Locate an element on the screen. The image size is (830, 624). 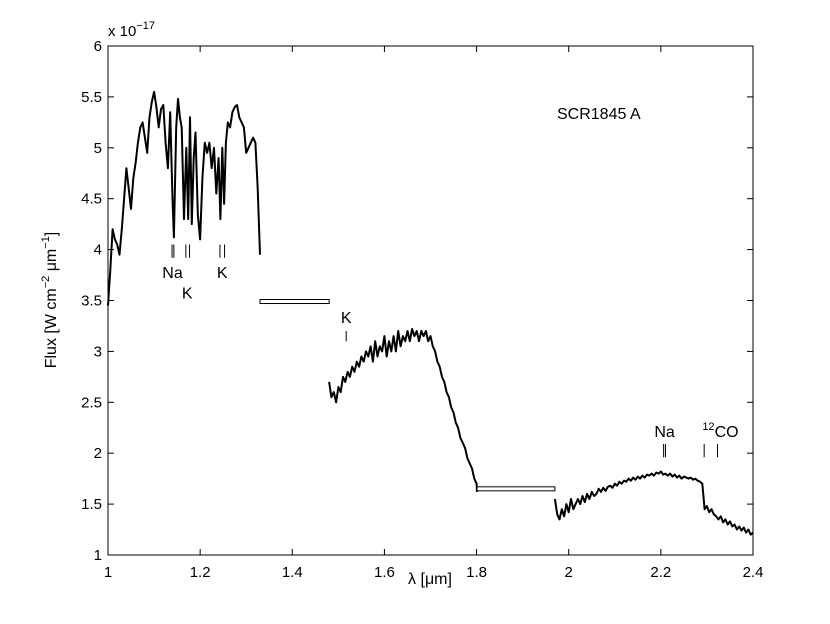
y-multiplier: x 10−17 is located at coordinates (131, 30).